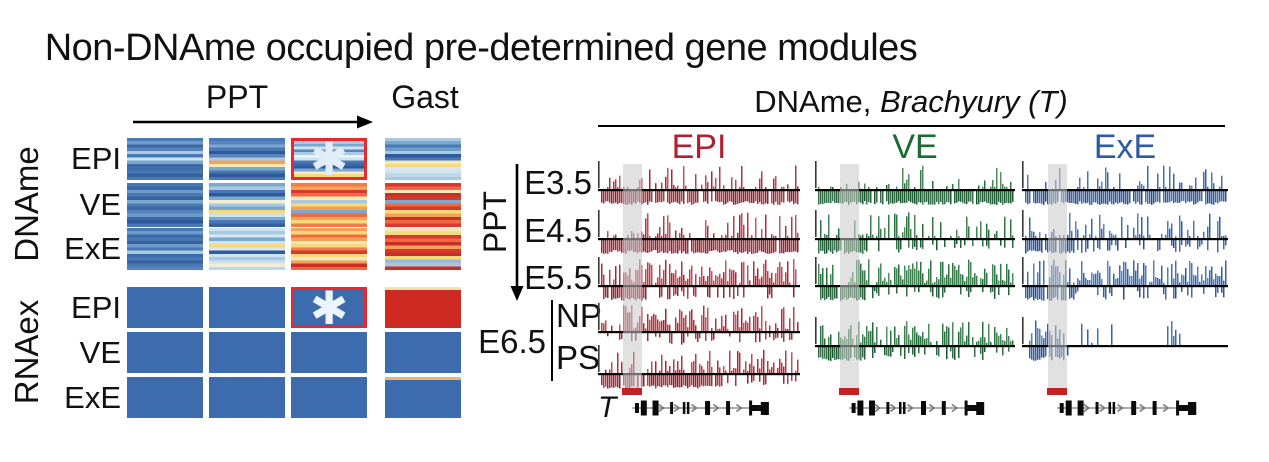 The image size is (1269, 462). Describe the element at coordinates (915, 146) in the screenshot. I see `track-column-header-ve: VE` at that location.